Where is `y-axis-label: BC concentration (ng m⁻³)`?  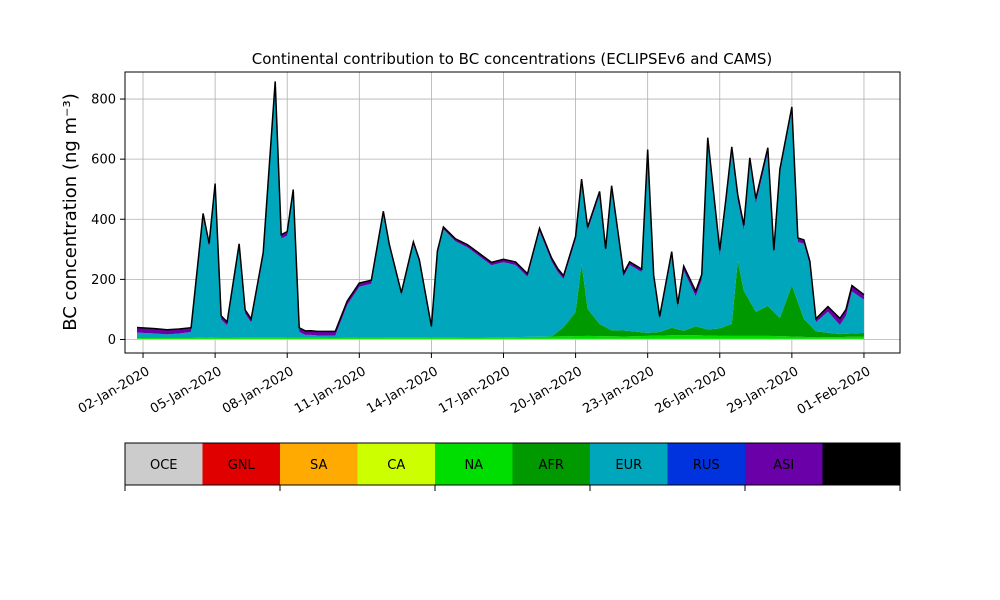 y-axis-label: BC concentration (ng m⁻³) is located at coordinates (70, 212).